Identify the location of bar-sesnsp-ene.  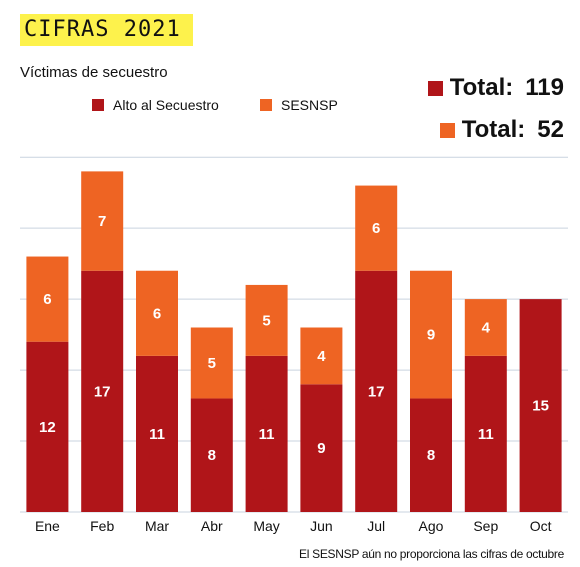
(47, 299).